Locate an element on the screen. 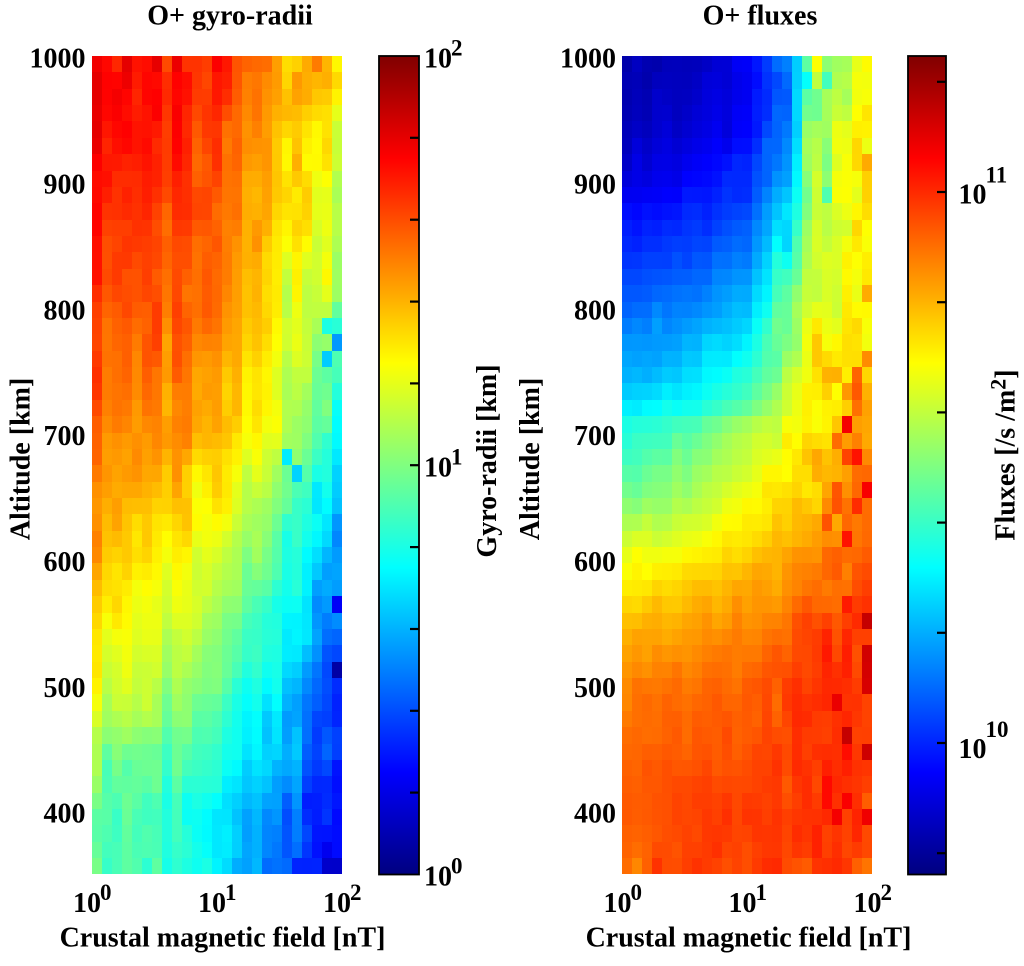 This screenshot has height=966, width=1024. svg-text: Fluxes [/s /m2] is located at coordinates (1004, 454).